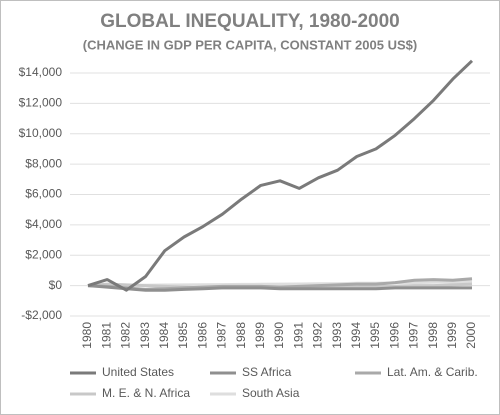 The image size is (500, 415). Describe the element at coordinates (432, 372) in the screenshot. I see `legend-label: Lat. Am. & Carib.` at that location.